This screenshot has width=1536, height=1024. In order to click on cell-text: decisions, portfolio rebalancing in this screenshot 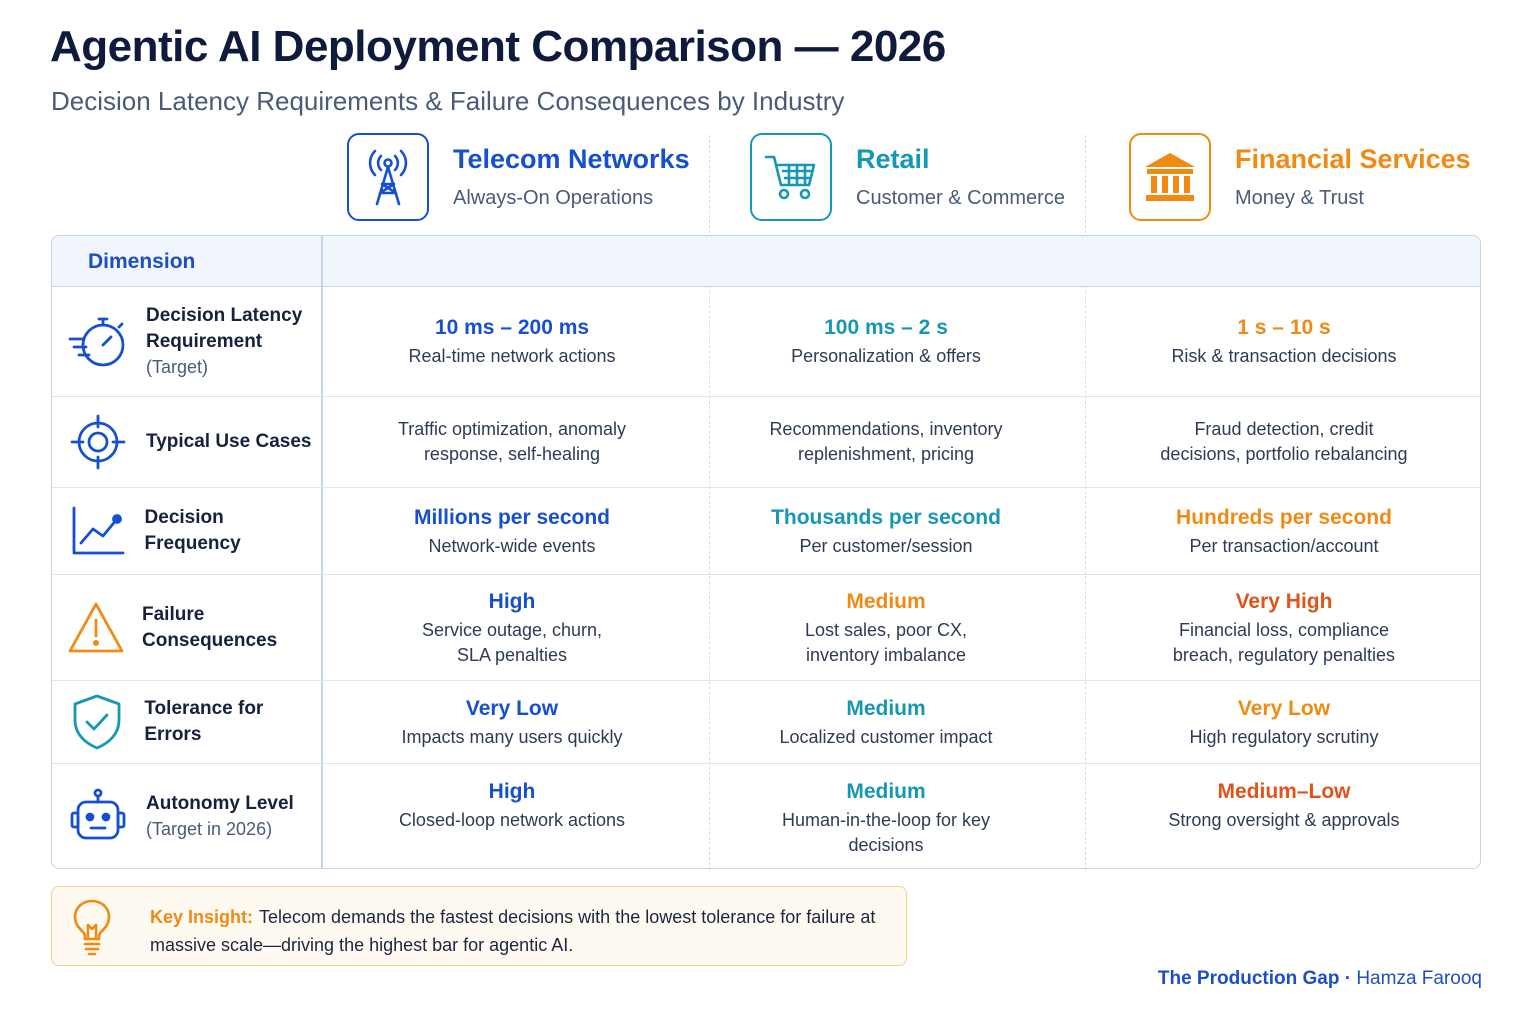, I will do `click(1284, 454)`.